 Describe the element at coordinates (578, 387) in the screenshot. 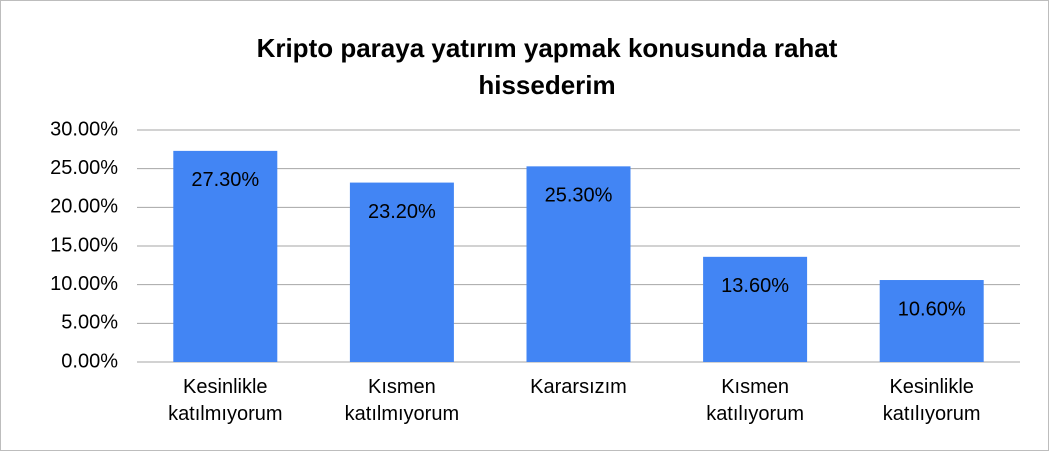

I see `x-tick-label: Kararsızım` at that location.